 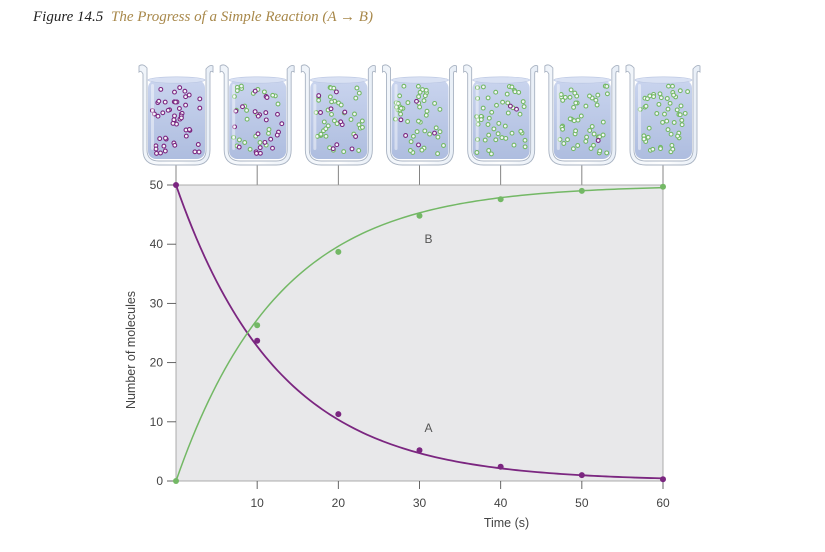 I want to click on beaker-row, so click(x=419, y=124).